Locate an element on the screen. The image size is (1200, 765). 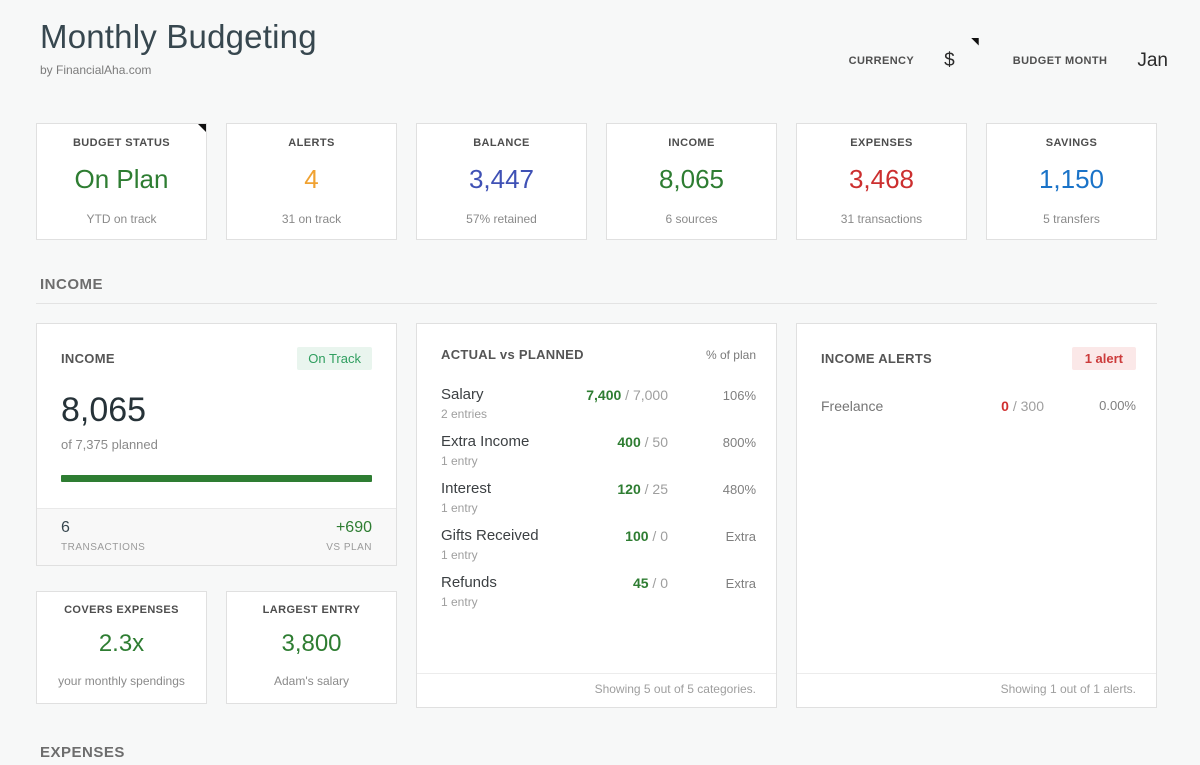
category-name: Gifts Received is located at coordinates (490, 535).